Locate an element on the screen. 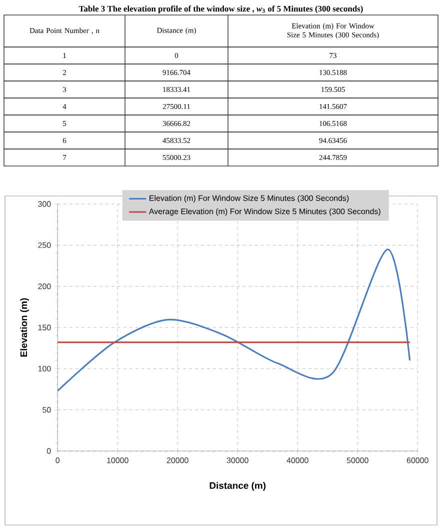 The image size is (442, 529). x-axis-title: Distance (m) is located at coordinates (238, 486).